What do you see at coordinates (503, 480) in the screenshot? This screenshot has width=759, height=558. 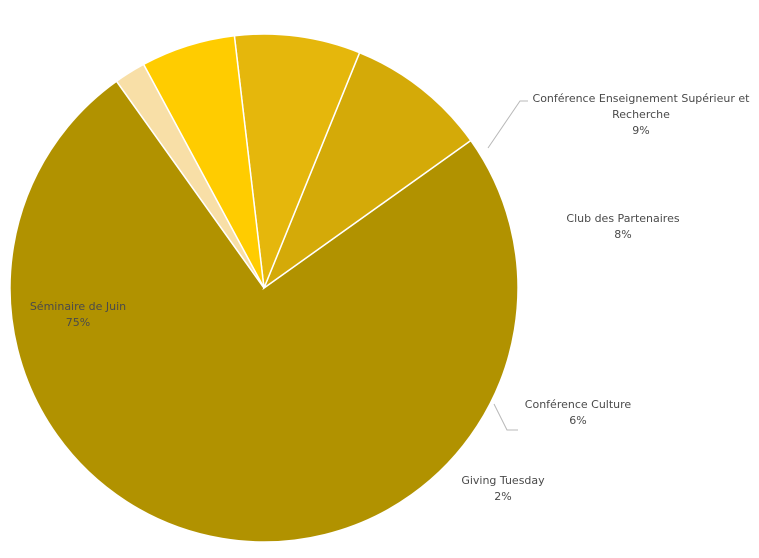 I see `slice-label-giving-name: Giving Tuesday` at bounding box center [503, 480].